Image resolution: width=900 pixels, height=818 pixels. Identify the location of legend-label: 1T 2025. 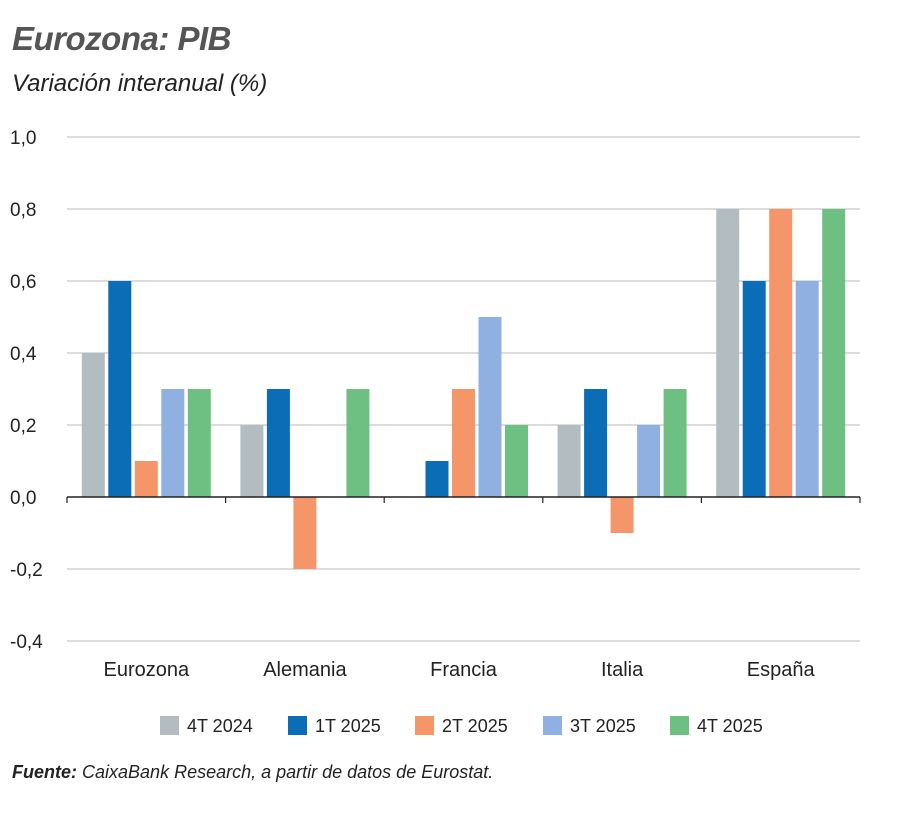
(348, 726).